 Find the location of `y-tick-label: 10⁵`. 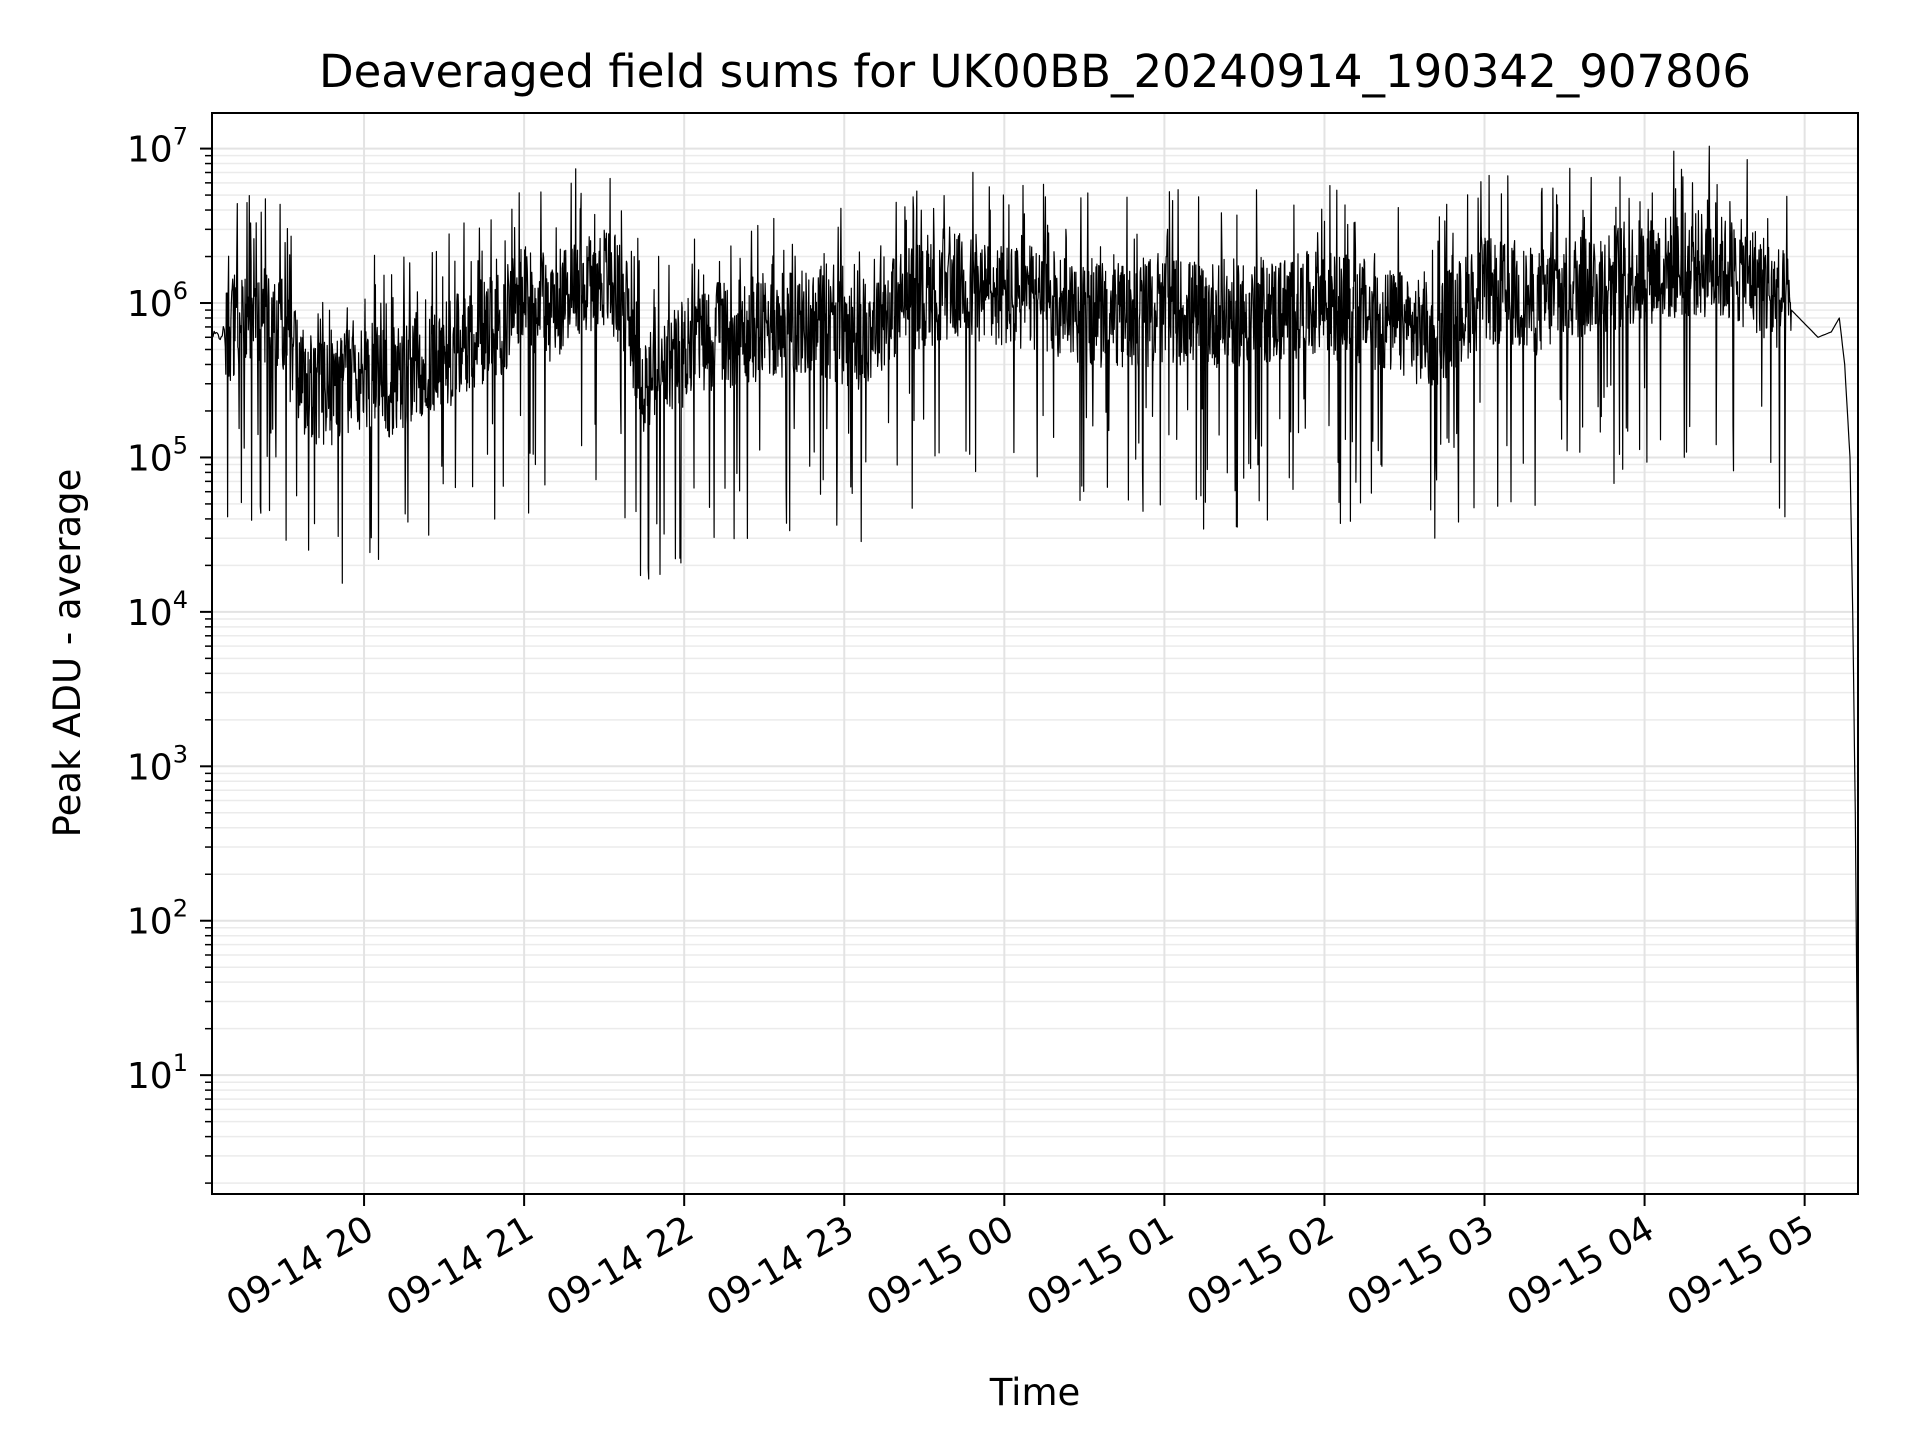

y-tick-label: 10⁵ is located at coordinates (157, 455).